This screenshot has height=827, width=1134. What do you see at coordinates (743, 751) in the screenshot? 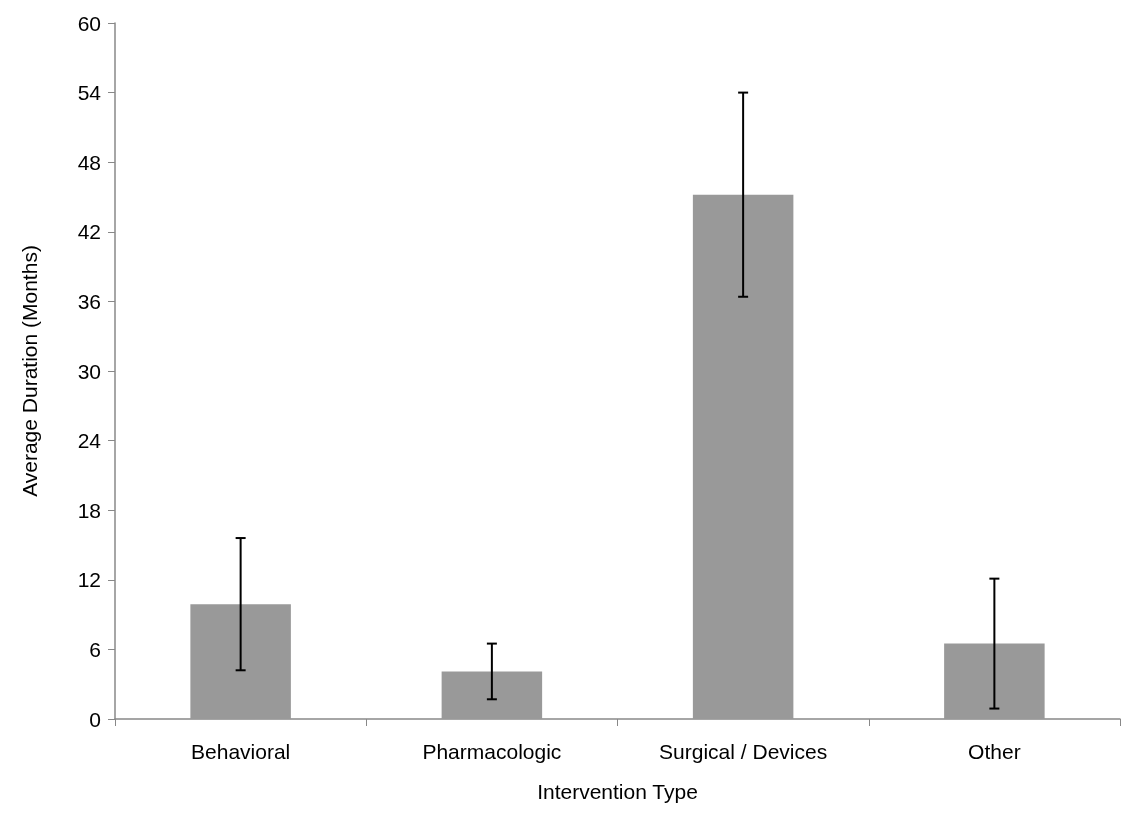
I see `x-tick-label: Surgical / Devices` at bounding box center [743, 751].